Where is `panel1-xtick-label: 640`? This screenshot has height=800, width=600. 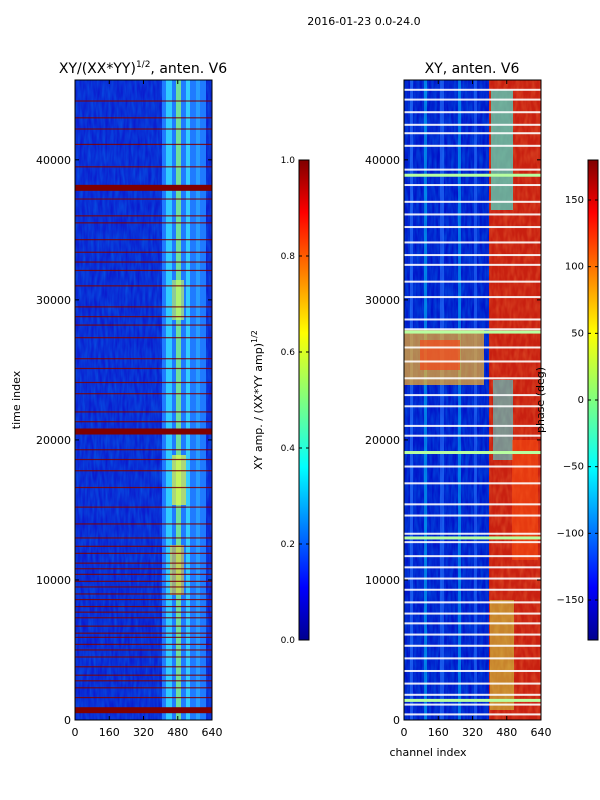
panel1-xtick-label: 640 is located at coordinates (212, 732).